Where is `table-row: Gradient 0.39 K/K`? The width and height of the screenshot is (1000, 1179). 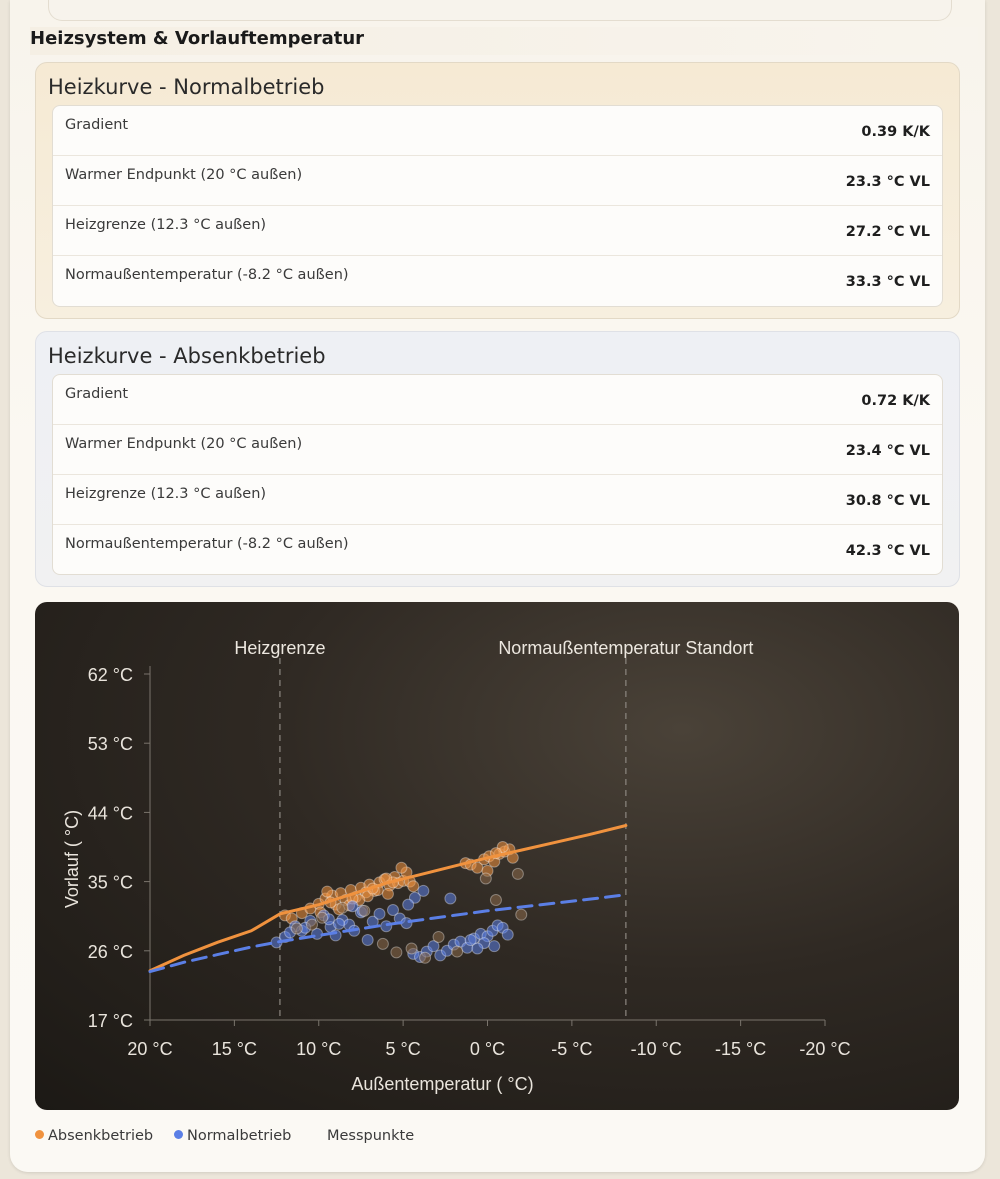
table-row: Gradient 0.39 K/K is located at coordinates (497, 131).